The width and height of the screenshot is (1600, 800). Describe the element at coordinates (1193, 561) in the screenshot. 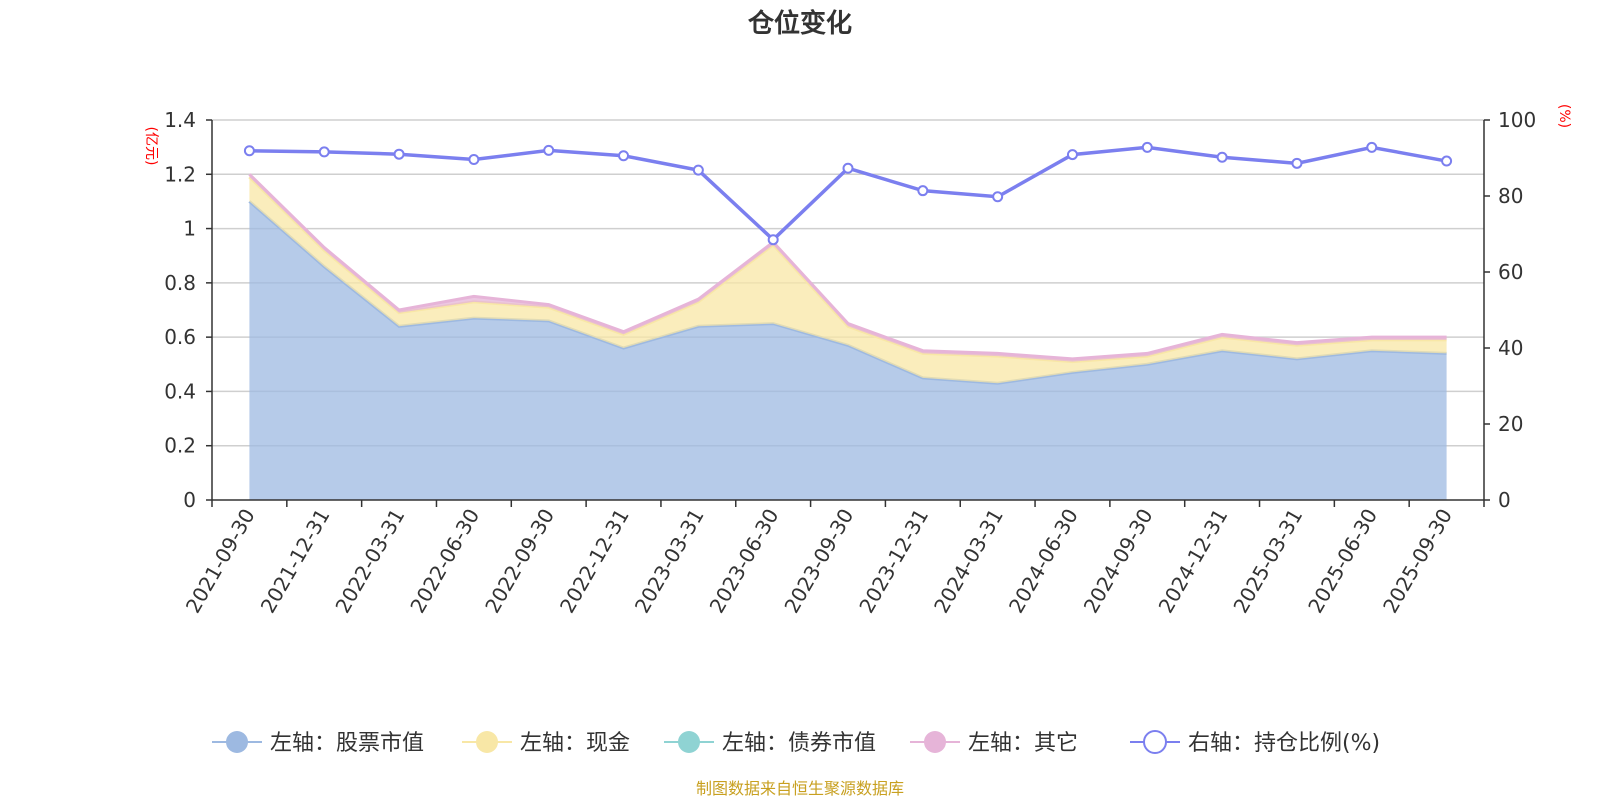

I see `x-axis-label: 2024-12-31` at that location.